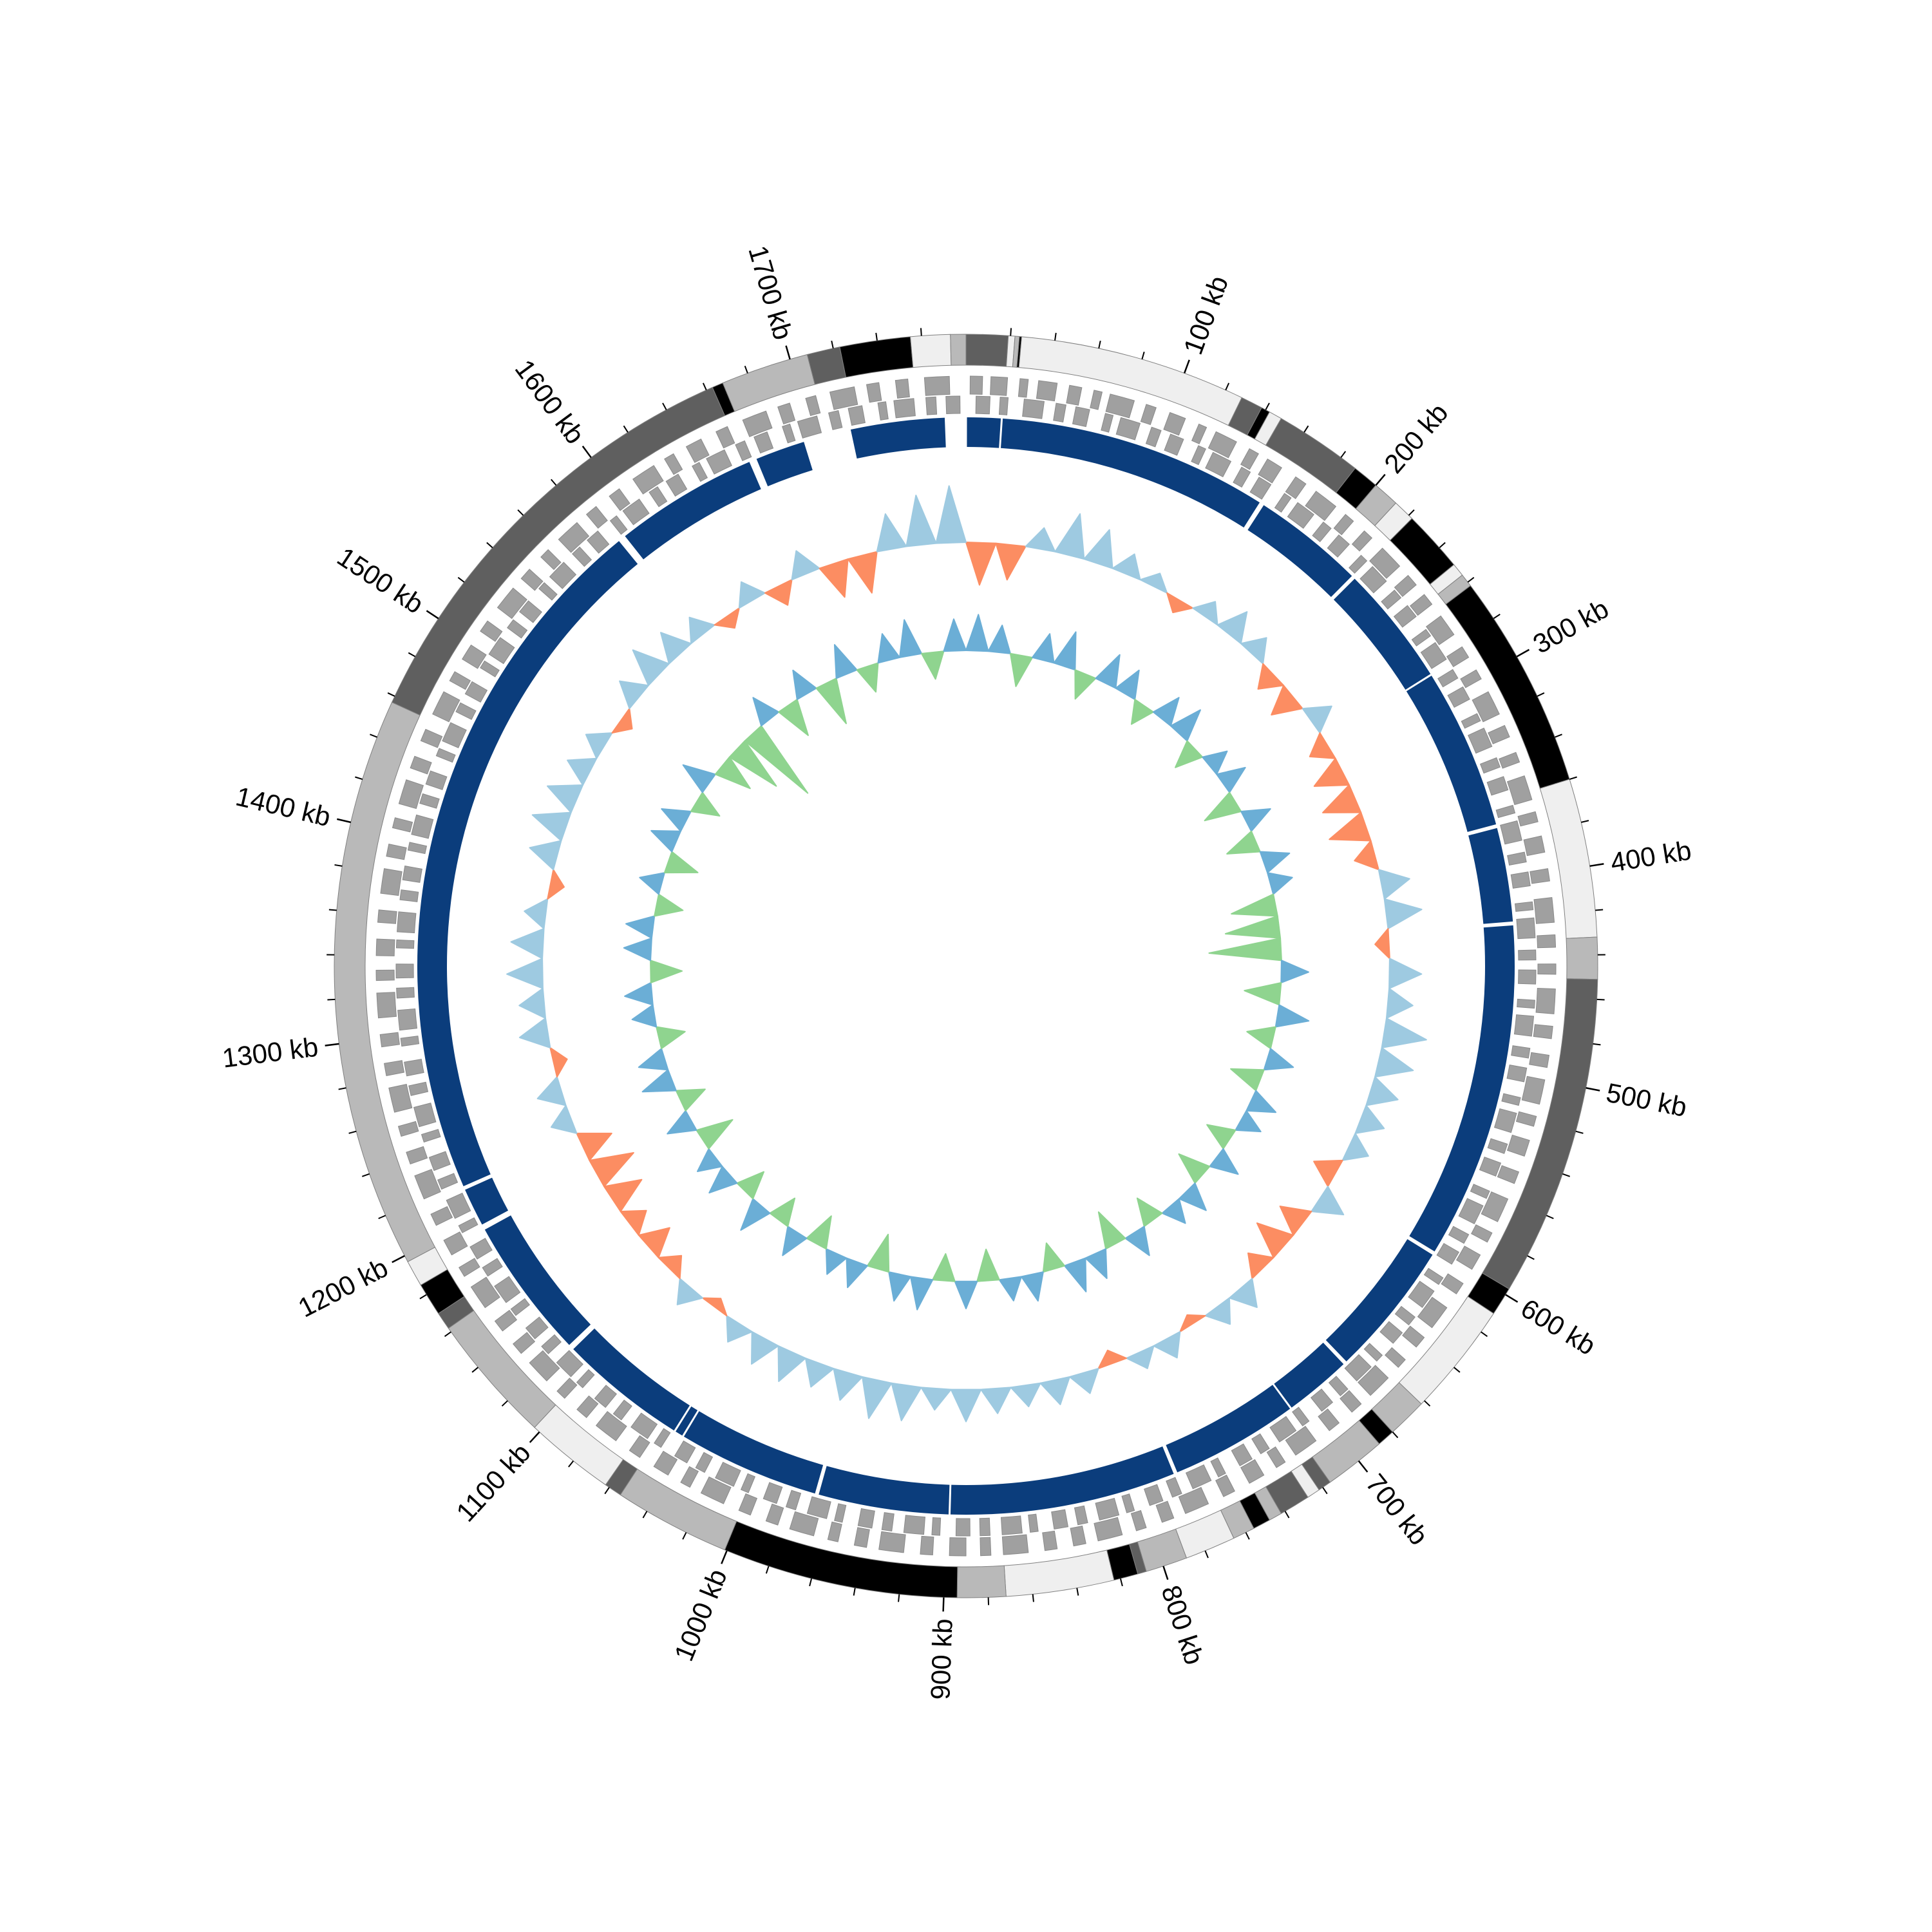  What do you see at coordinates (784, 464) in the screenshot?
I see `contig` at bounding box center [784, 464].